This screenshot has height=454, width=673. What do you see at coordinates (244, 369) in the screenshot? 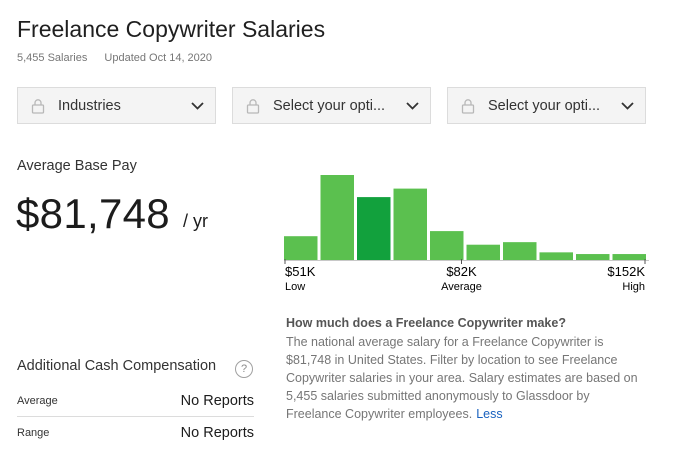
I see `help-icon: ?` at bounding box center [244, 369].